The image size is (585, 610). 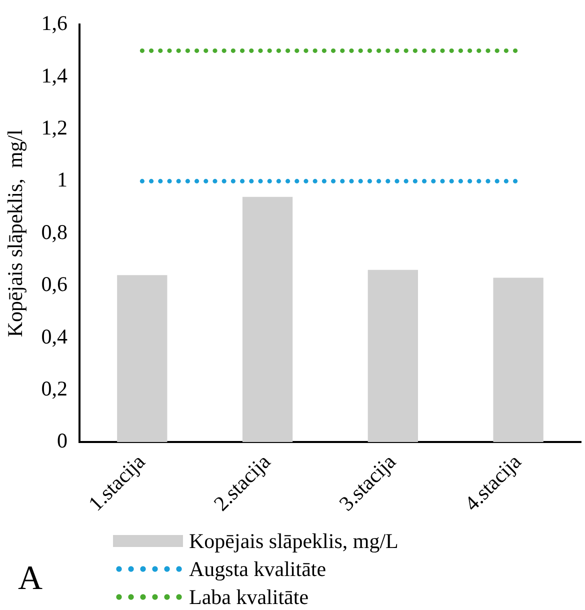 I want to click on y-tick-label: 0,4, so click(x=54, y=336).